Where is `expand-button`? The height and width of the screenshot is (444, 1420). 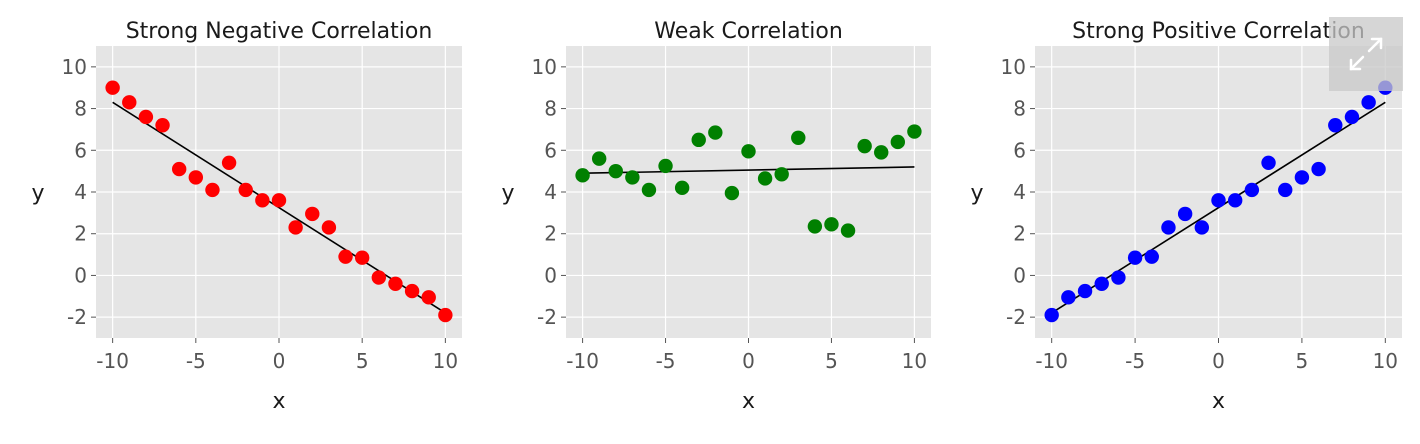
expand-button is located at coordinates (1366, 54).